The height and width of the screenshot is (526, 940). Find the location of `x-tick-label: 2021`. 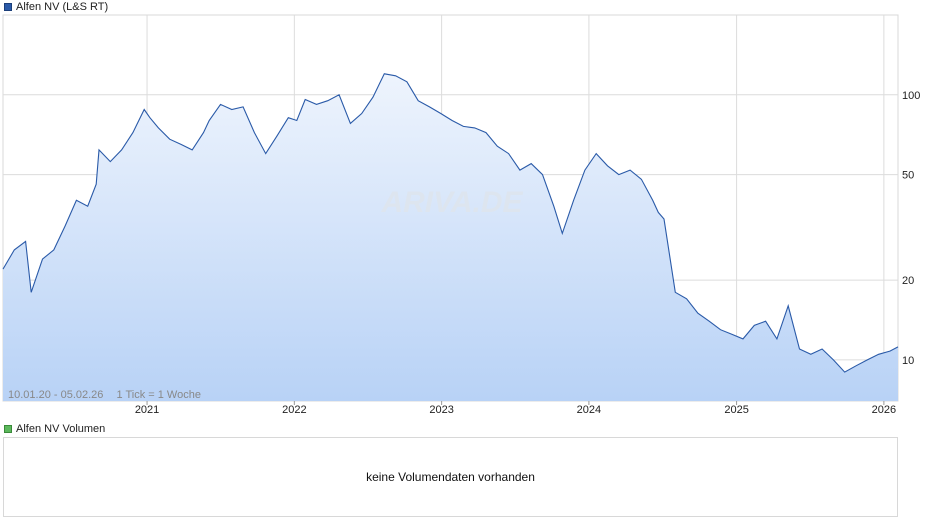

x-tick-label: 2021 is located at coordinates (147, 410).